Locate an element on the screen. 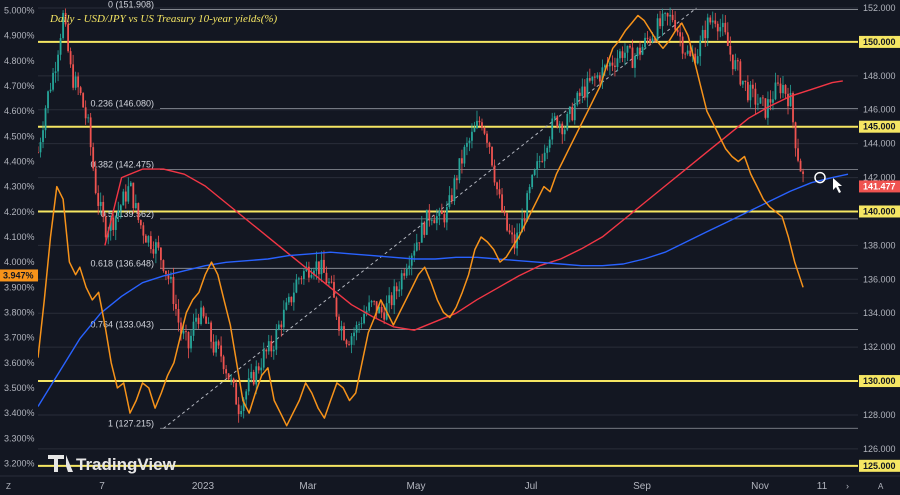 This screenshot has height=495, width=900. time-scale: 7 2023 Mar May Jul Sep Nov 11 Z A › is located at coordinates (450, 483).